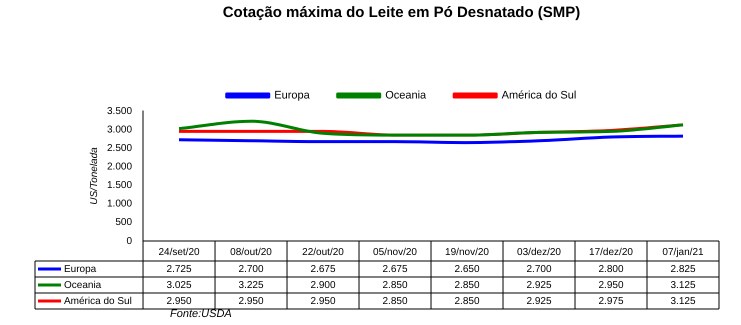 This screenshot has height=325, width=741. Describe the element at coordinates (251, 252) in the screenshot. I see `x-tick-label: 08/out/20` at that location.